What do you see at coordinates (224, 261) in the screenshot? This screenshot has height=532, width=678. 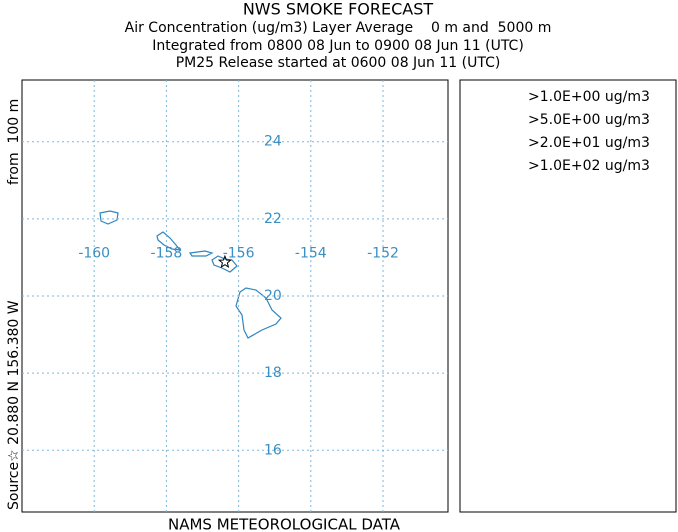 I see `source-star` at bounding box center [224, 261].